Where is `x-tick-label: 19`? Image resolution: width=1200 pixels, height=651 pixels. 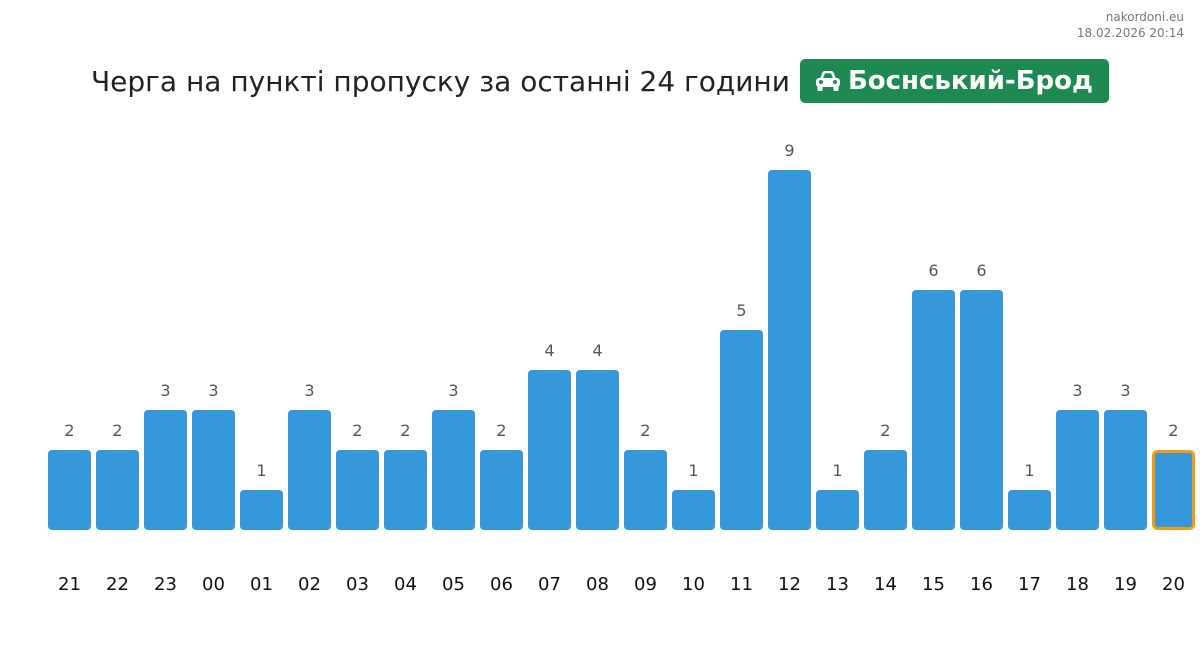
x-tick-label: 19 is located at coordinates (1125, 584).